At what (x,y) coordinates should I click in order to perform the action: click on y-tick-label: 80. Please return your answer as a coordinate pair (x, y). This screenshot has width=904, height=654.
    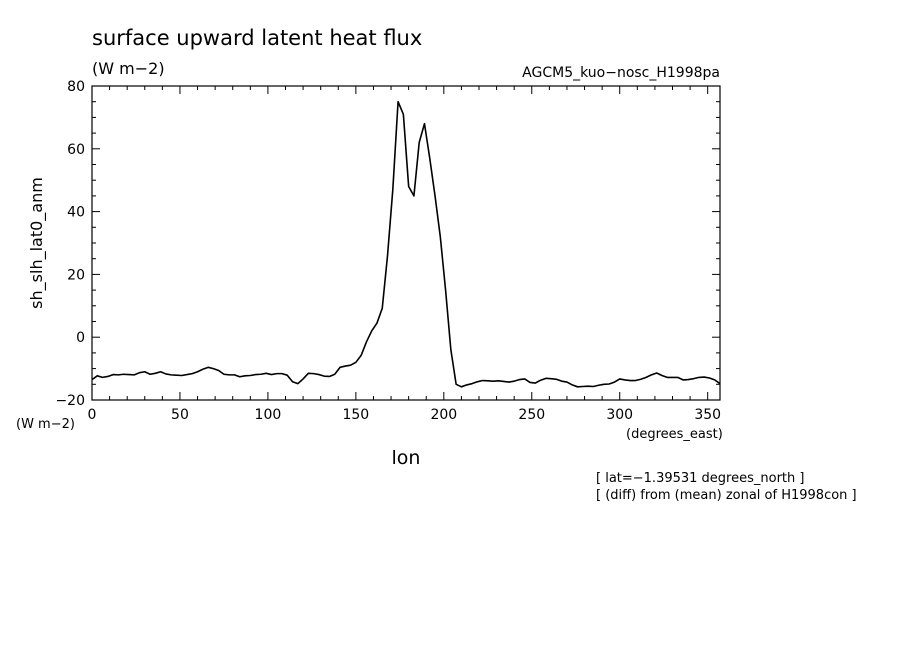
    Looking at the image, I should click on (76, 87).